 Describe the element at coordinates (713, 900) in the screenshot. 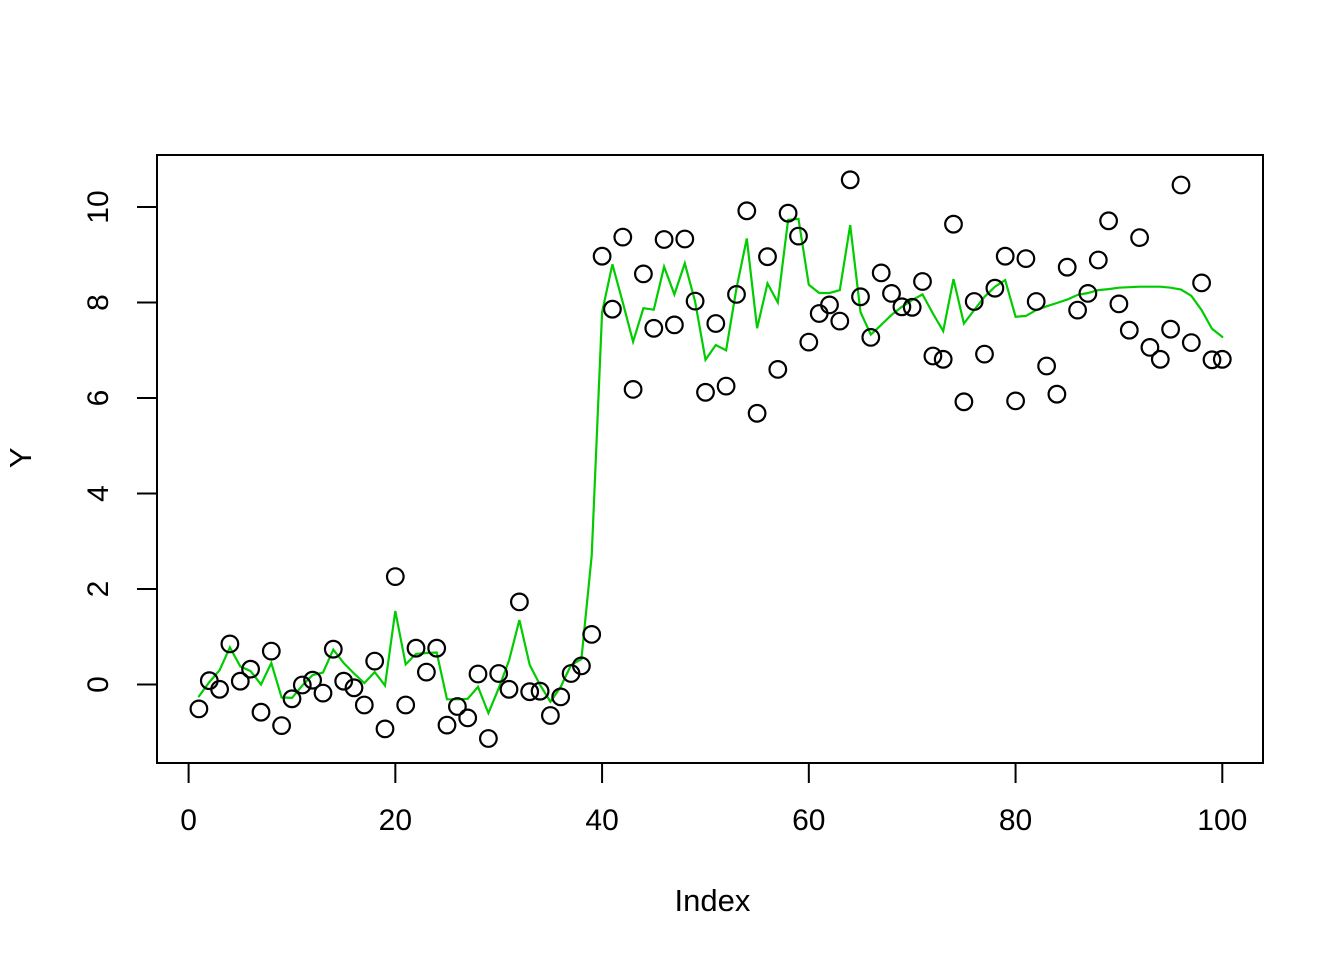

I see `x-axis-title: Index` at that location.